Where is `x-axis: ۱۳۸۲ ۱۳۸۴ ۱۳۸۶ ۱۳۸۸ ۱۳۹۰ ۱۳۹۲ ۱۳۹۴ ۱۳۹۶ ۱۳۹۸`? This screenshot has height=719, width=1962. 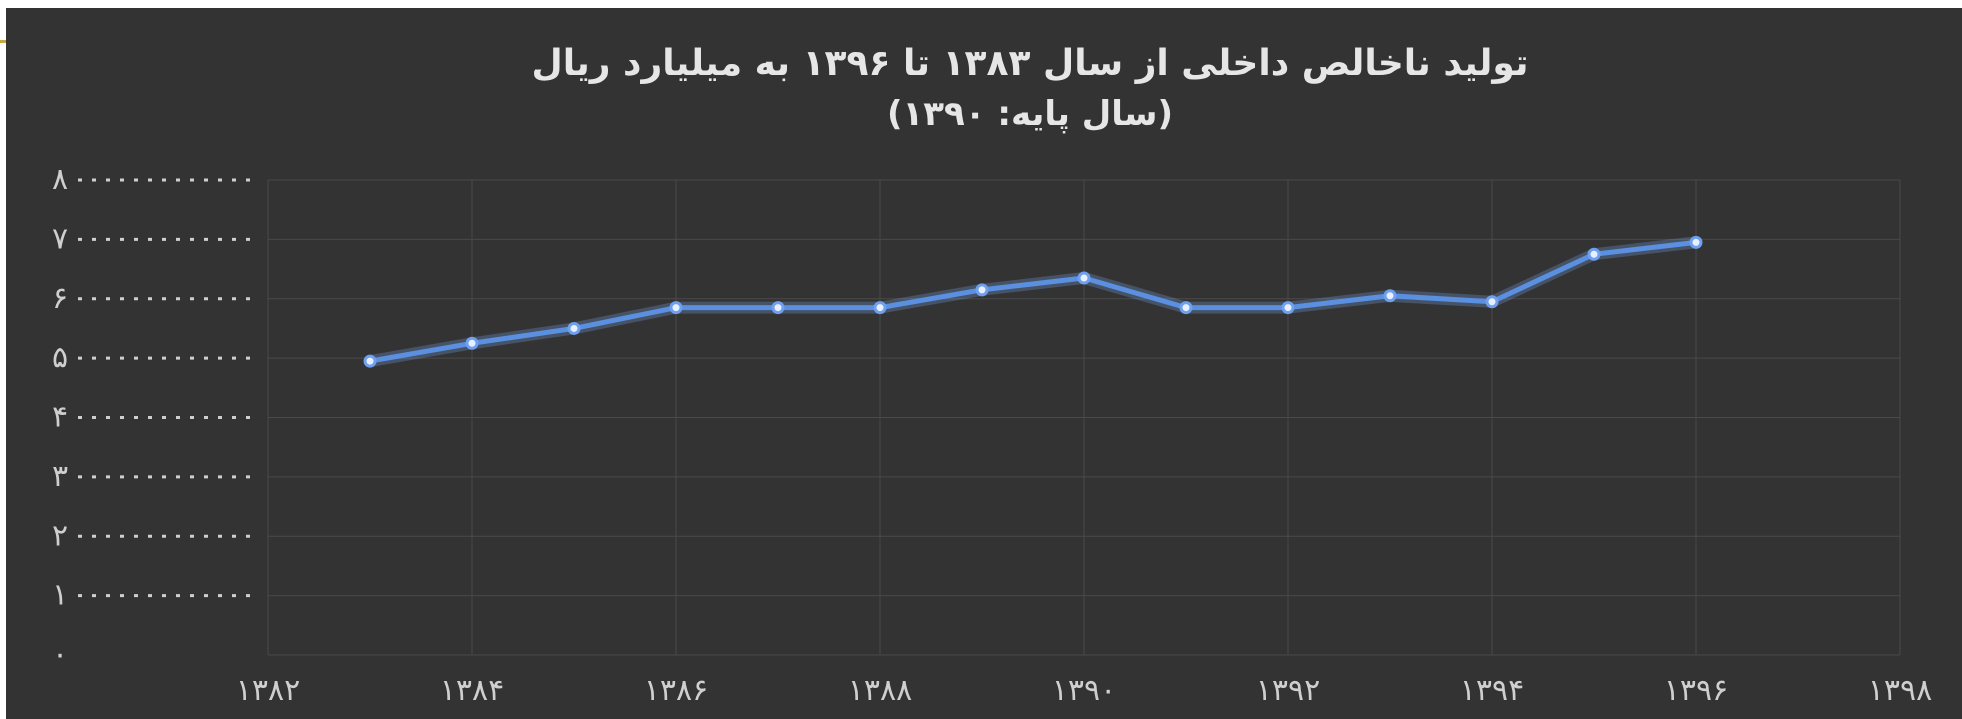 x-axis: ۱۳۸۲ ۱۳۸۴ ۱۳۸۶ ۱۳۸۸ ۱۳۹۰ ۱۳۹۲ ۱۳۹۴ ۱۳۹۶ ۱۳۹۸ is located at coordinates (1084, 690).